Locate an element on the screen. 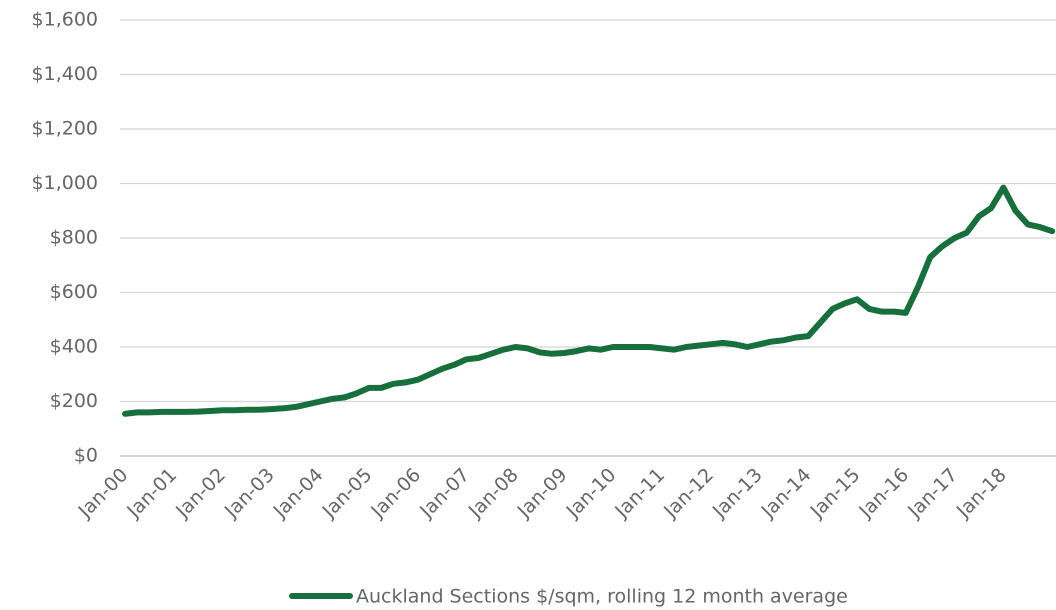 The width and height of the screenshot is (1056, 610). x-tick-label: Jan-12 is located at coordinates (688, 493).